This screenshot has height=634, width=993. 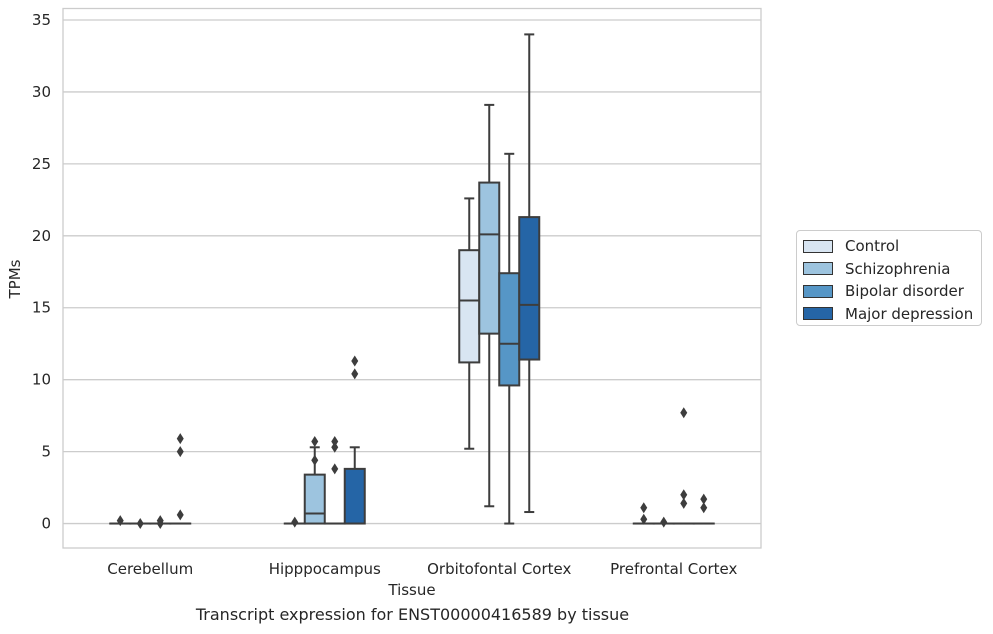 I want to click on y-tick-label: 5, so click(x=46, y=452).